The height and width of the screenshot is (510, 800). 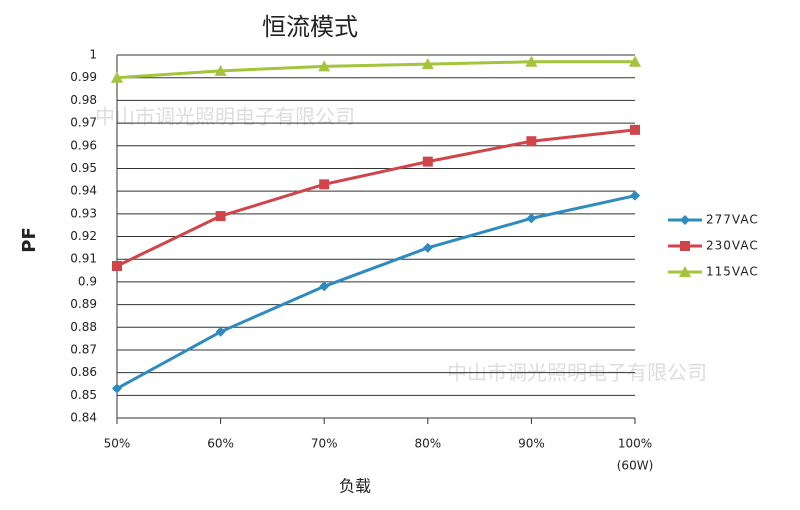 I want to click on x-tick-label: 100%, so click(x=635, y=444).